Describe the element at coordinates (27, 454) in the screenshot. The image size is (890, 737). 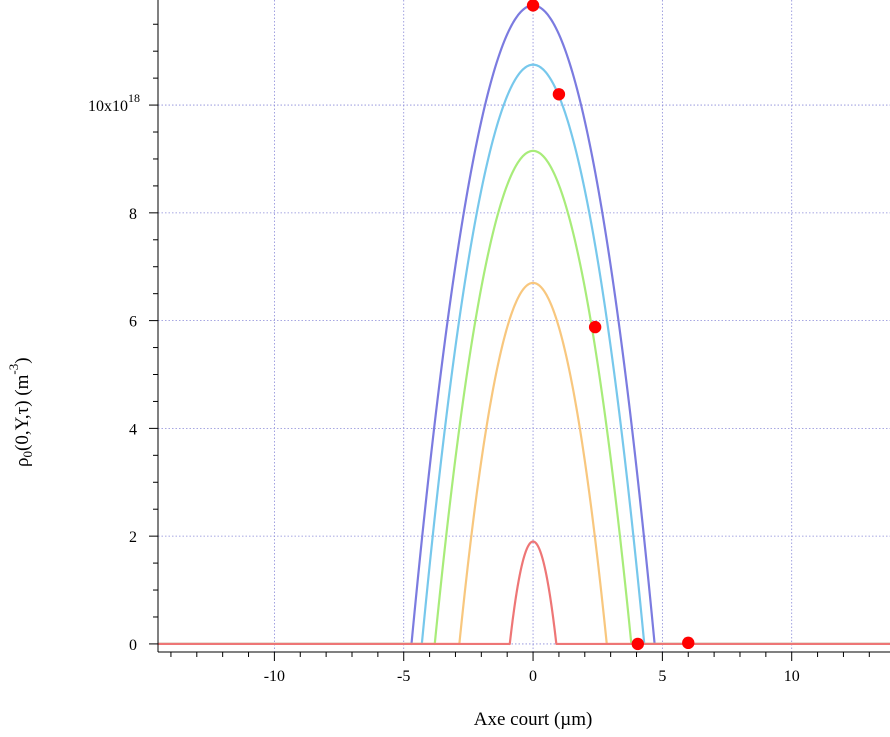
I see `y-title-sub: 0` at that location.